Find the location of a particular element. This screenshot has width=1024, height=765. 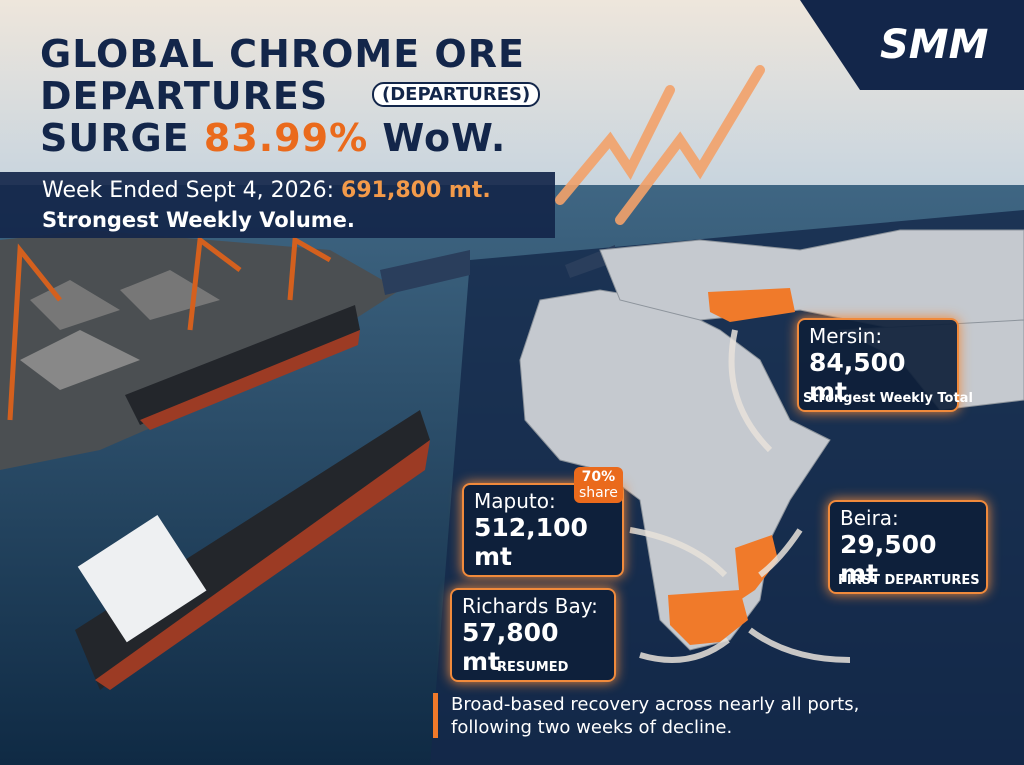

share-badge: 70% share is located at coordinates (598, 485).